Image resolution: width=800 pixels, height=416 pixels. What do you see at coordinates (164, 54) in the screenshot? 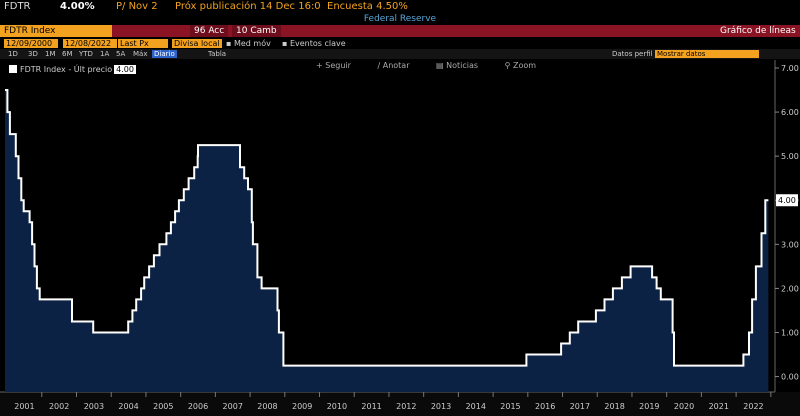
I see `frequency-select: Diario` at bounding box center [164, 54].